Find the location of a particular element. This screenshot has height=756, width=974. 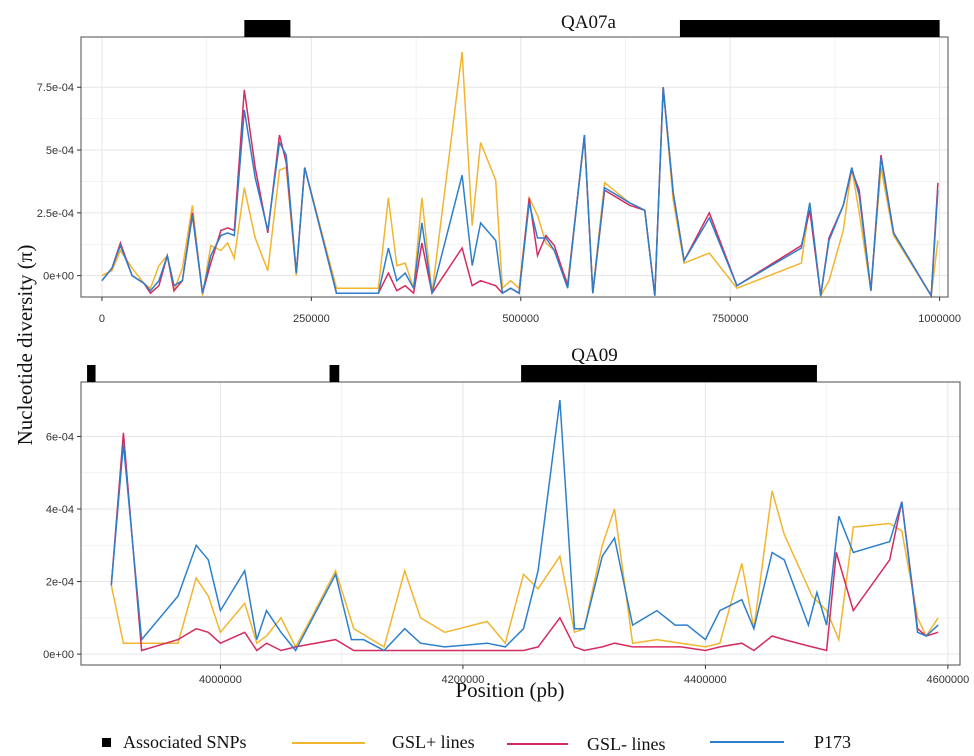

y-tick-label: 5e-04 is located at coordinates (60, 151).